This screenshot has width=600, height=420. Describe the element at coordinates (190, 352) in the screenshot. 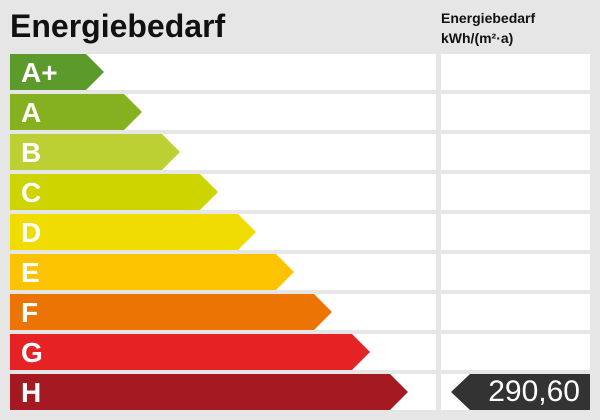

I see `energy-class-bar: G` at that location.